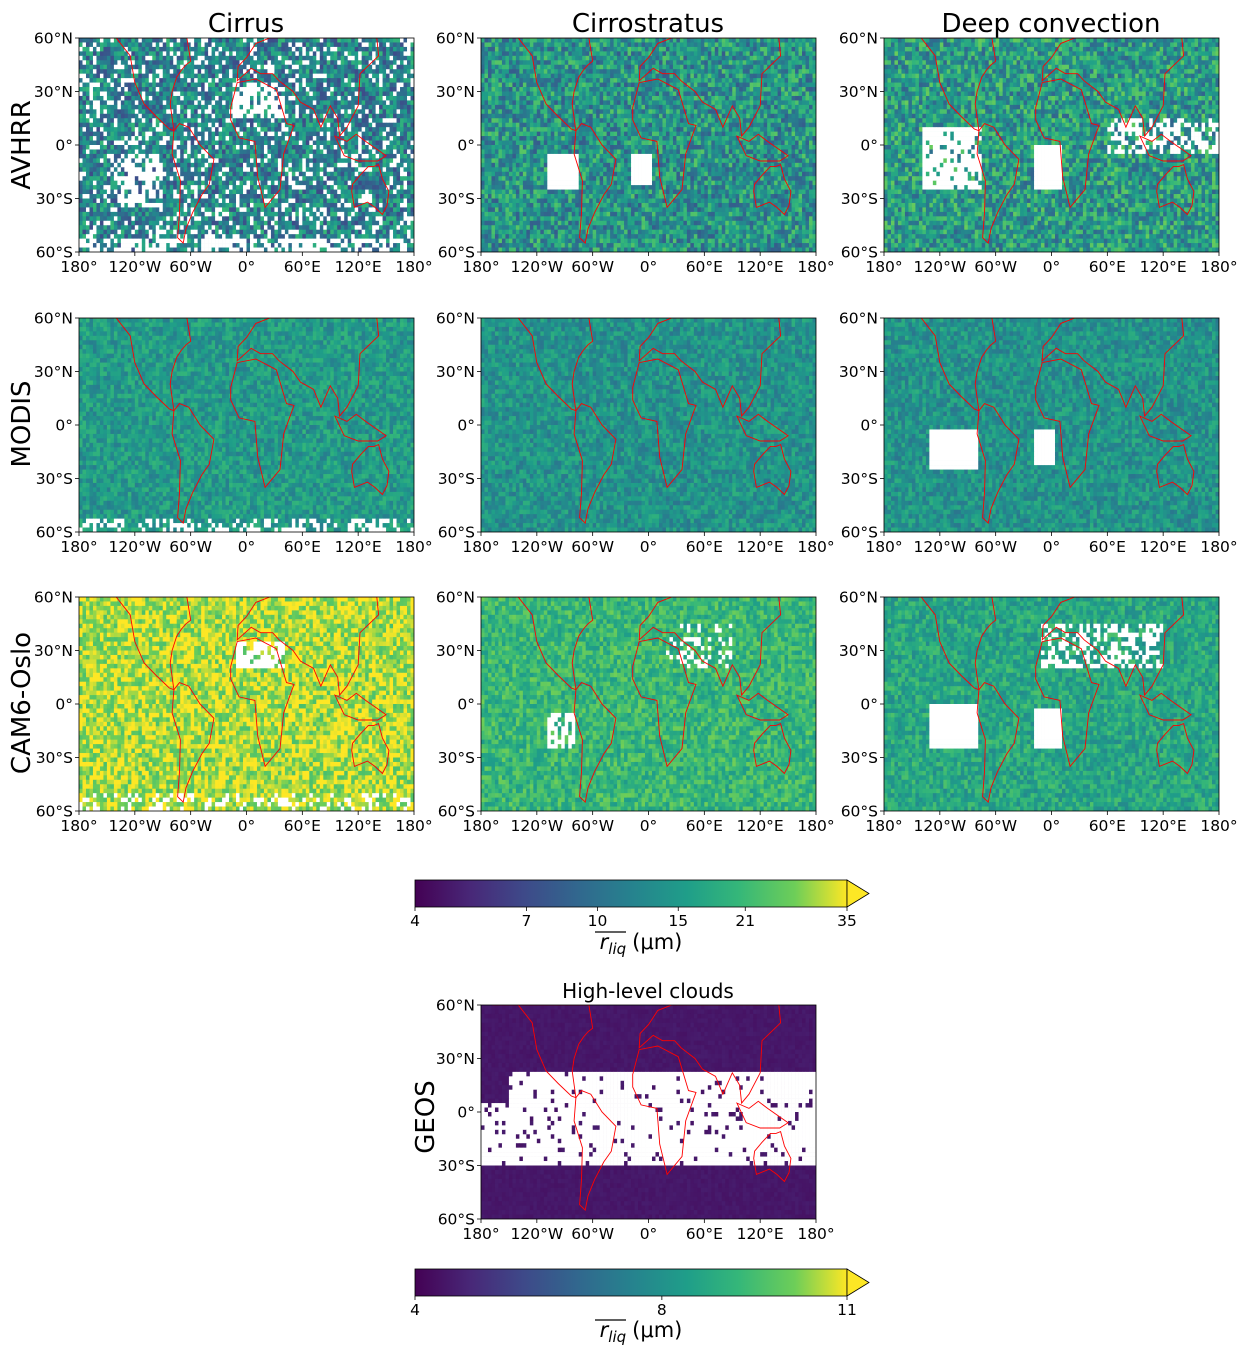 This screenshot has width=1245, height=1354. What do you see at coordinates (648, 24) in the screenshot?
I see `column-title-cirrostratus: Cirrostratus` at bounding box center [648, 24].